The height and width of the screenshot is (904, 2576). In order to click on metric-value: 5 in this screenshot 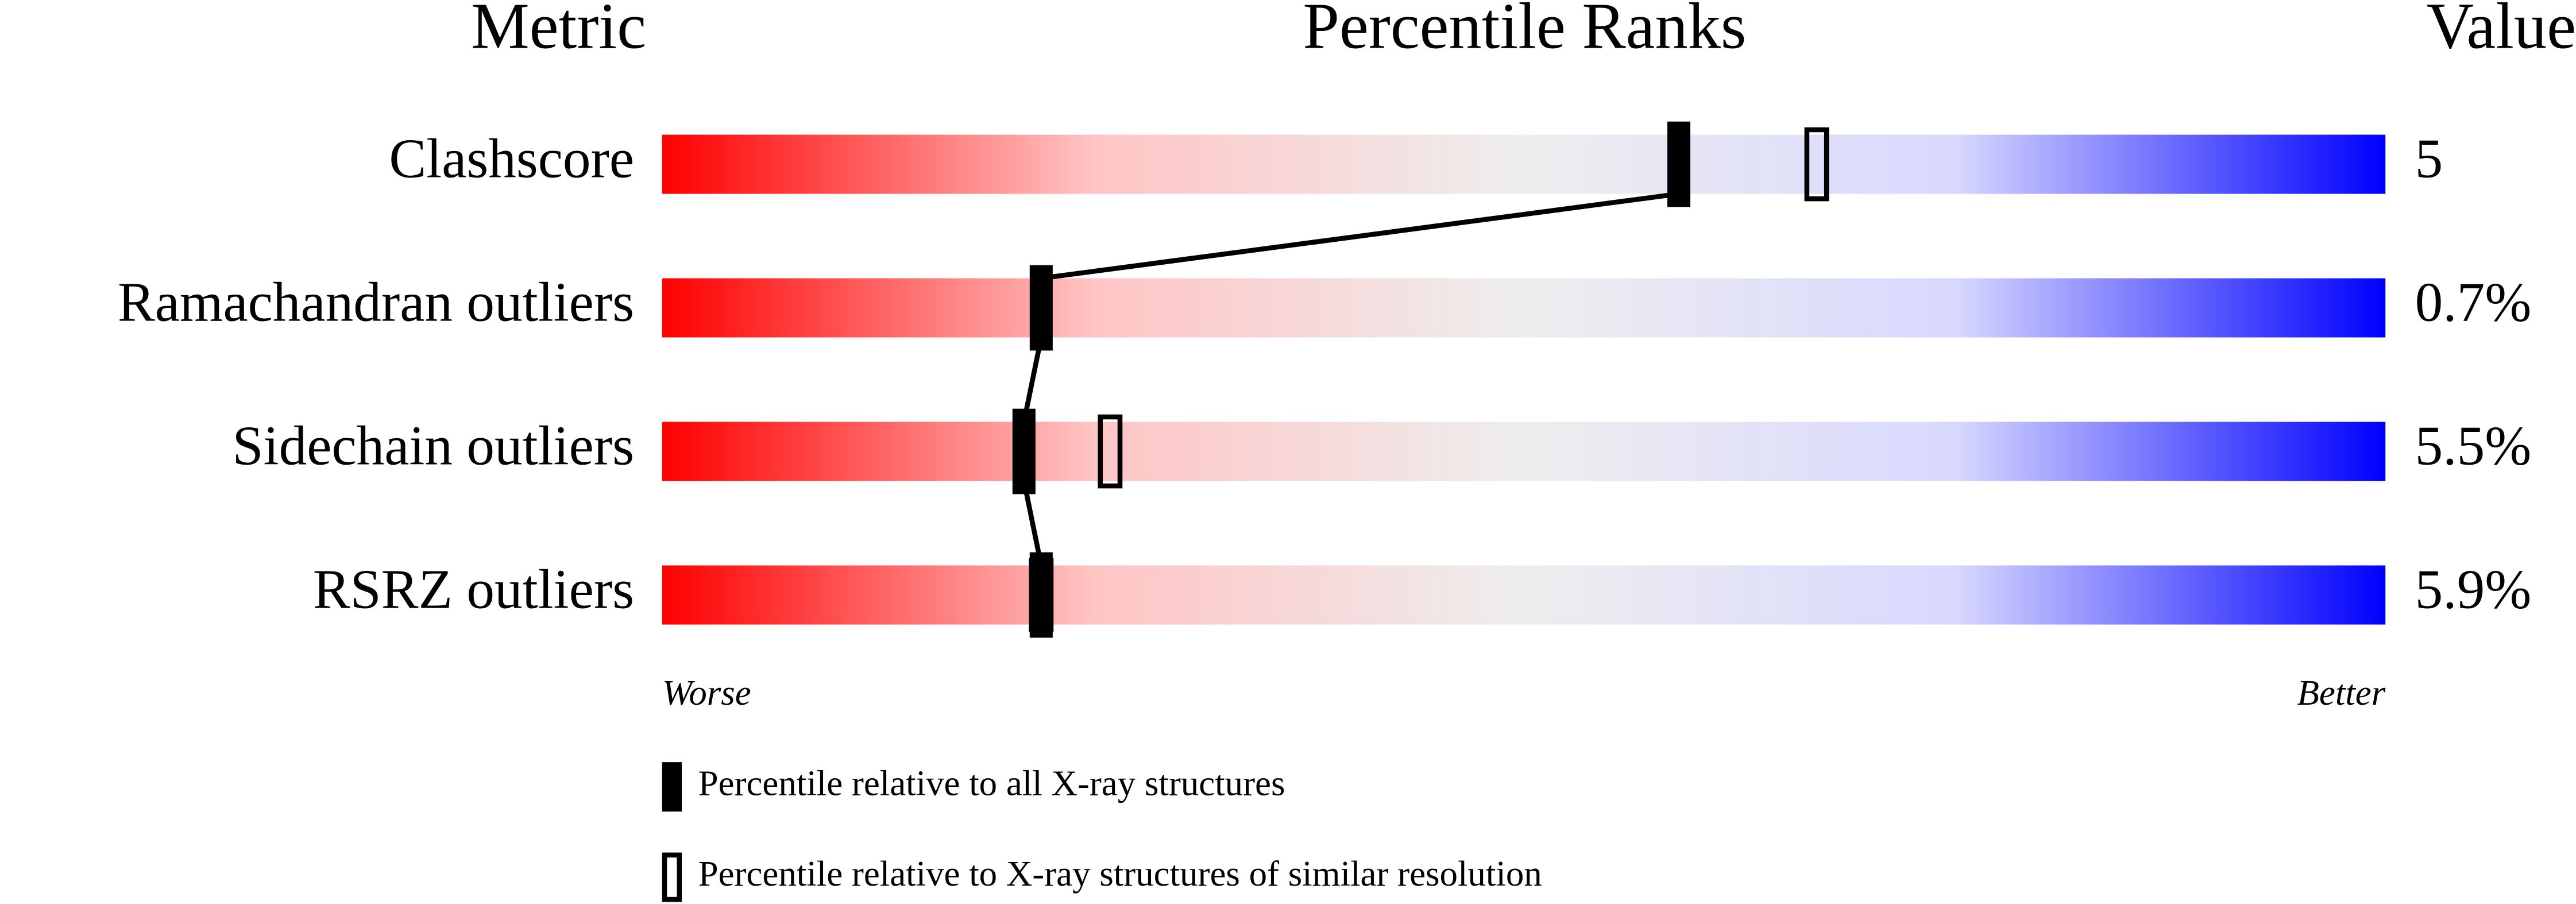, I will do `click(2429, 159)`.